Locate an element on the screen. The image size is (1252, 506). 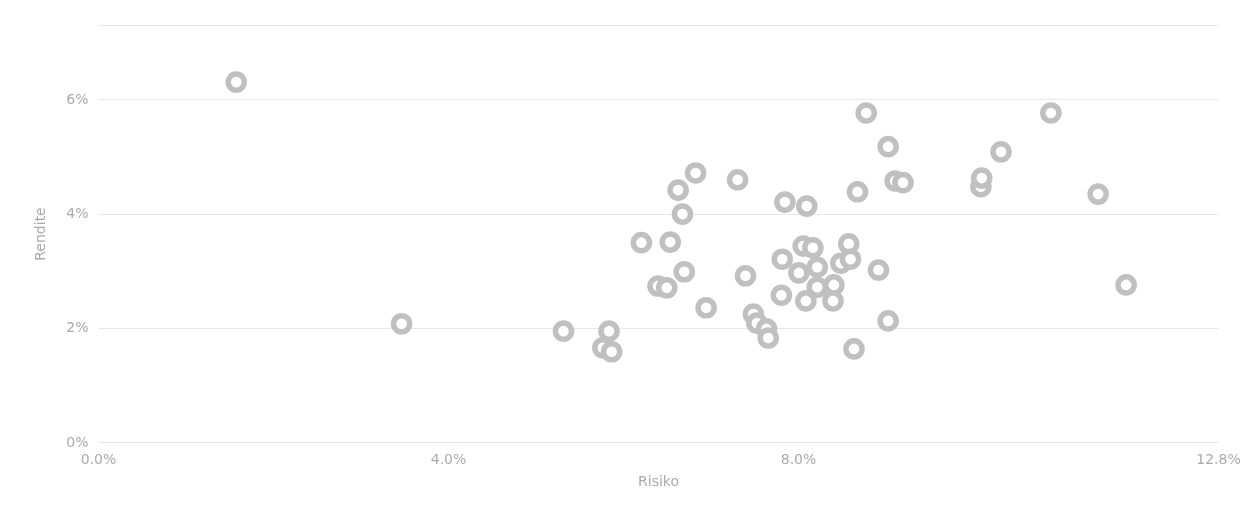
y-tick-label: 0% is located at coordinates (77, 441).